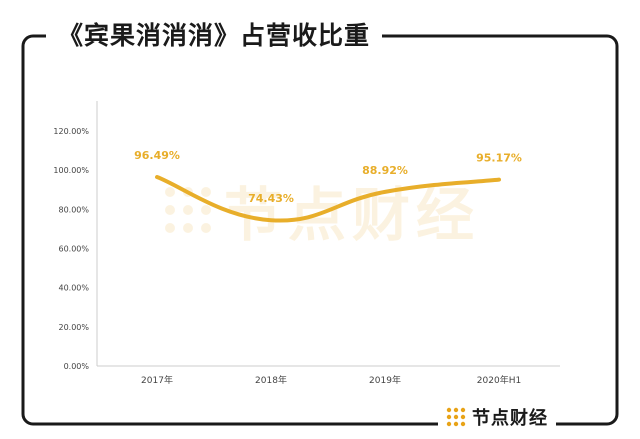  Describe the element at coordinates (499, 158) in the screenshot. I see `data-label: 95.17%` at that location.